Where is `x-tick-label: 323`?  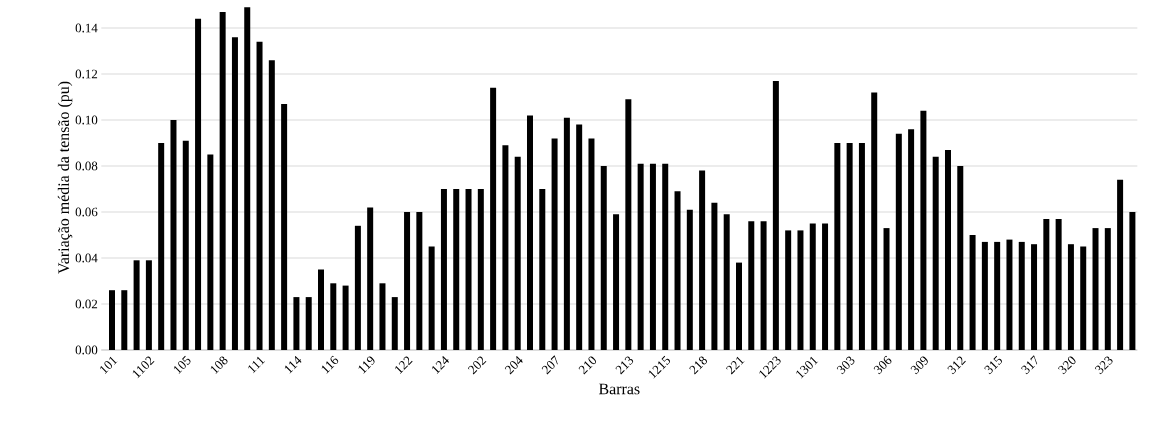 x-tick-label: 323 is located at coordinates (1103, 365).